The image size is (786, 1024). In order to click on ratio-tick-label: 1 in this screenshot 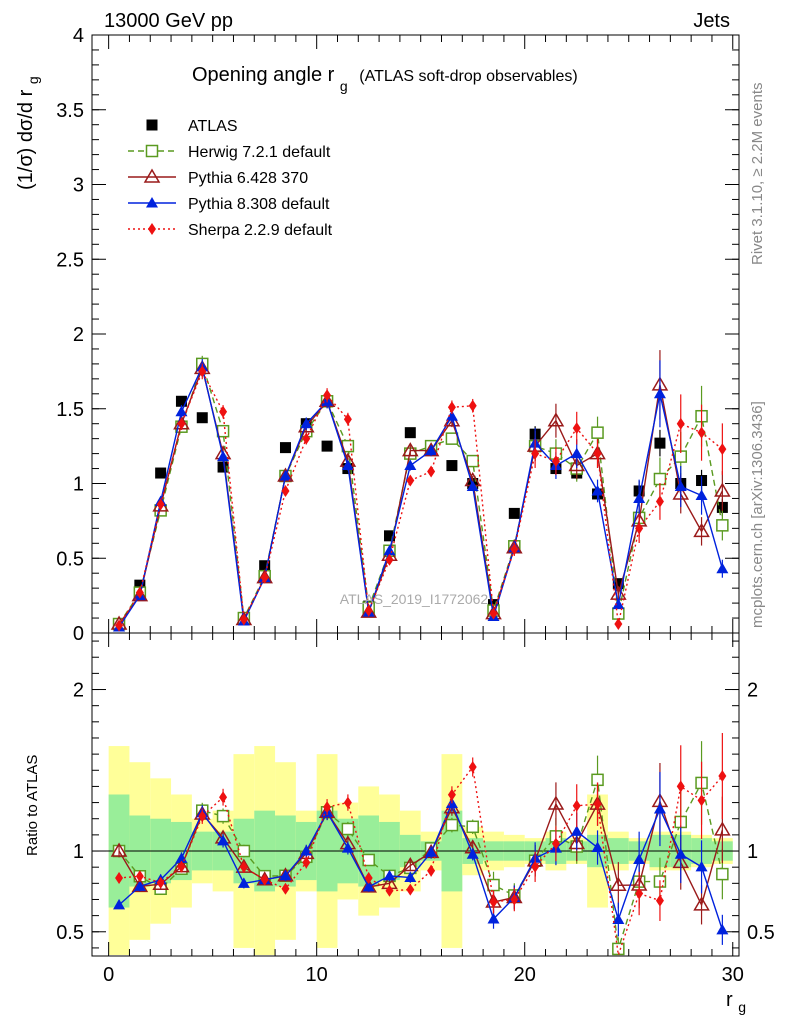, I will do `click(78, 852)`.